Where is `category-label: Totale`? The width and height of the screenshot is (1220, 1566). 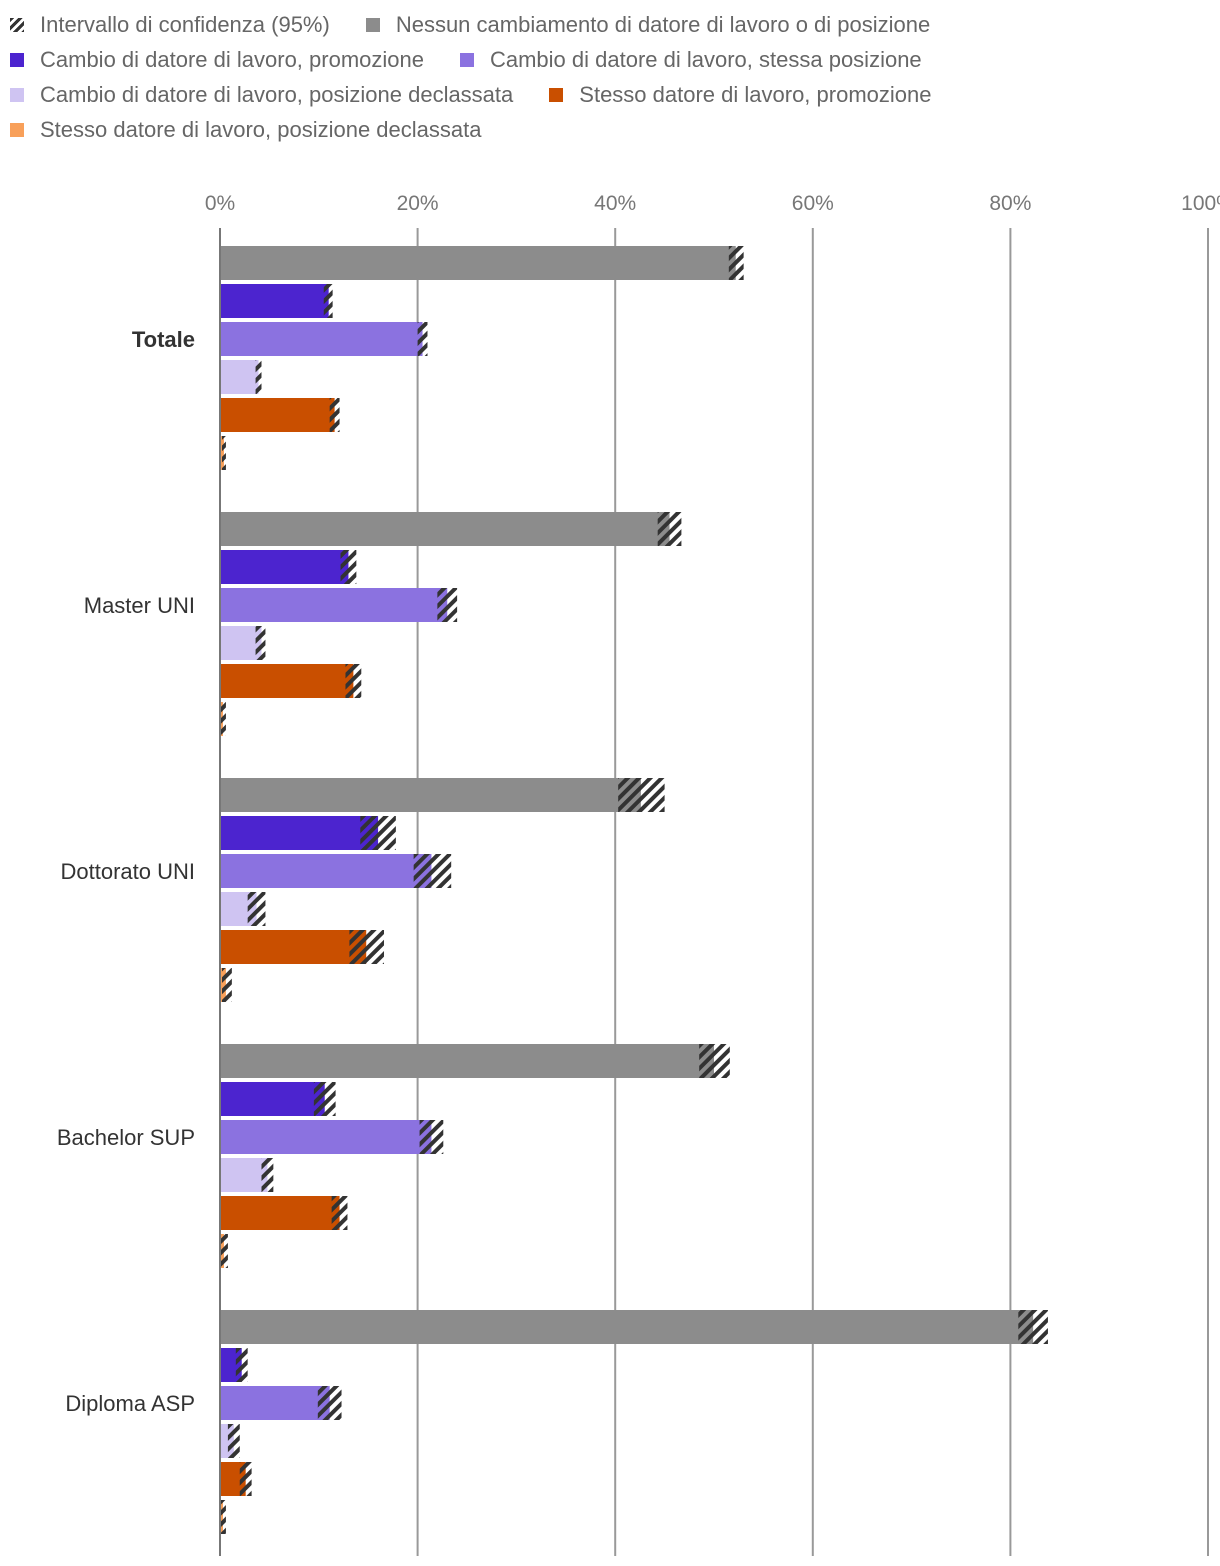
category-label: Totale is located at coordinates (163, 339).